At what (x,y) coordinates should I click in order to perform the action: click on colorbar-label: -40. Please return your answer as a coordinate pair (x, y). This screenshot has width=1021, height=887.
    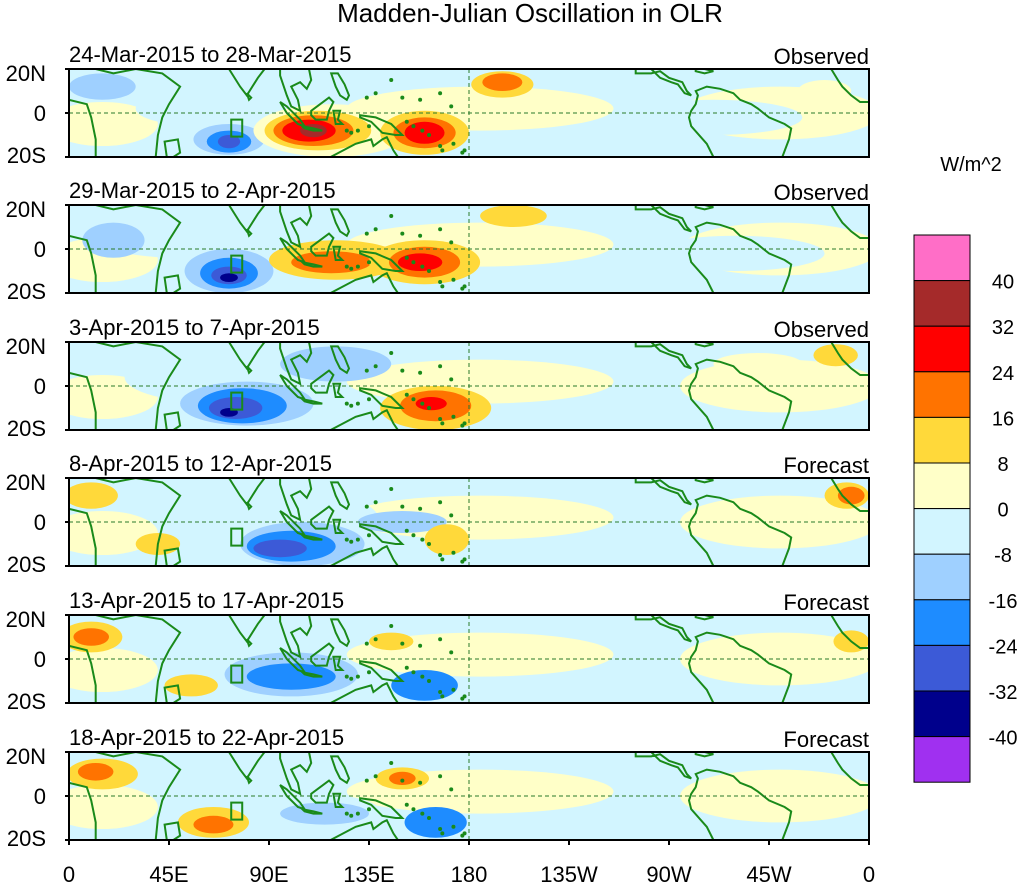
    Looking at the image, I should click on (1003, 739).